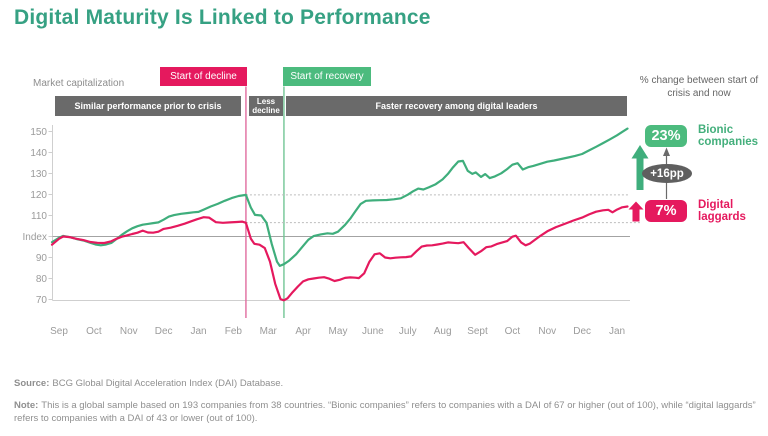 Image resolution: width=768 pixels, height=436 pixels. I want to click on y-tick-label: 120, so click(38, 195).